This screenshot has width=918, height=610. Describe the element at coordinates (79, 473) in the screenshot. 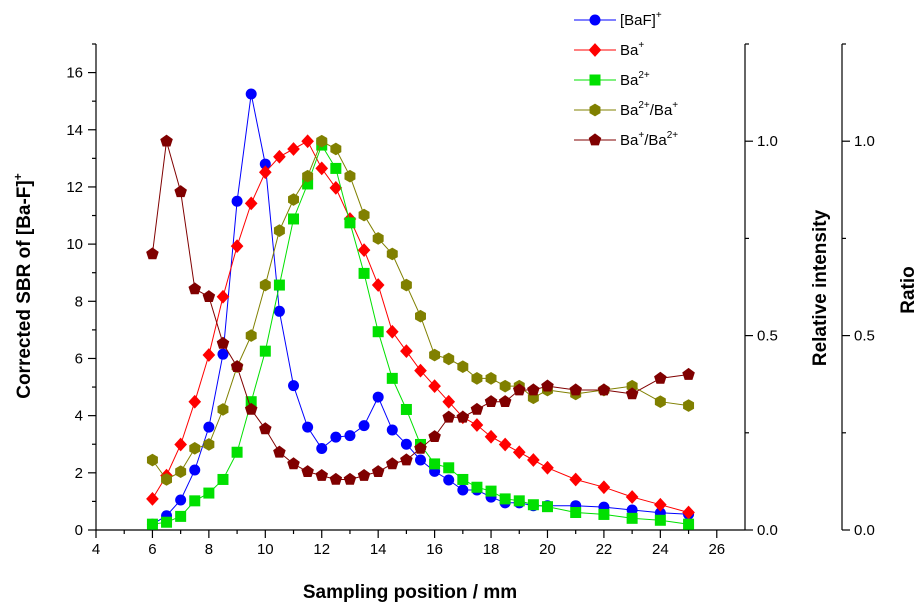

I see `y-tick-label: 2` at that location.